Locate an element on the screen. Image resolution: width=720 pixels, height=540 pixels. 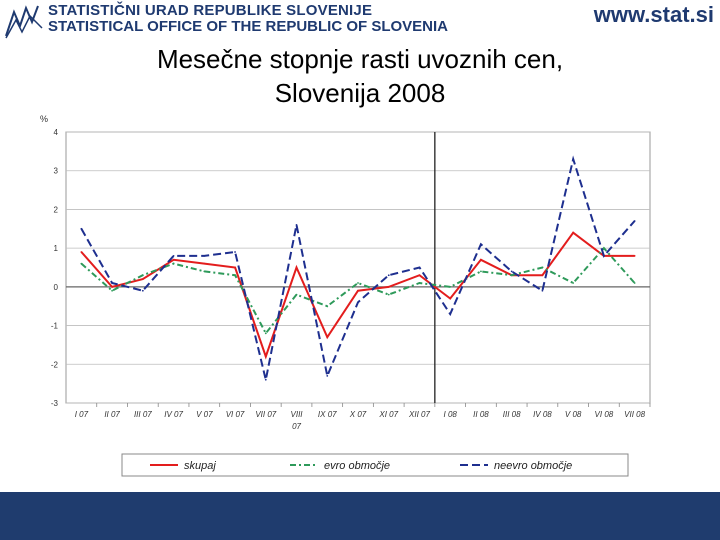
x-tick-label: I 08 is located at coordinates (451, 414).